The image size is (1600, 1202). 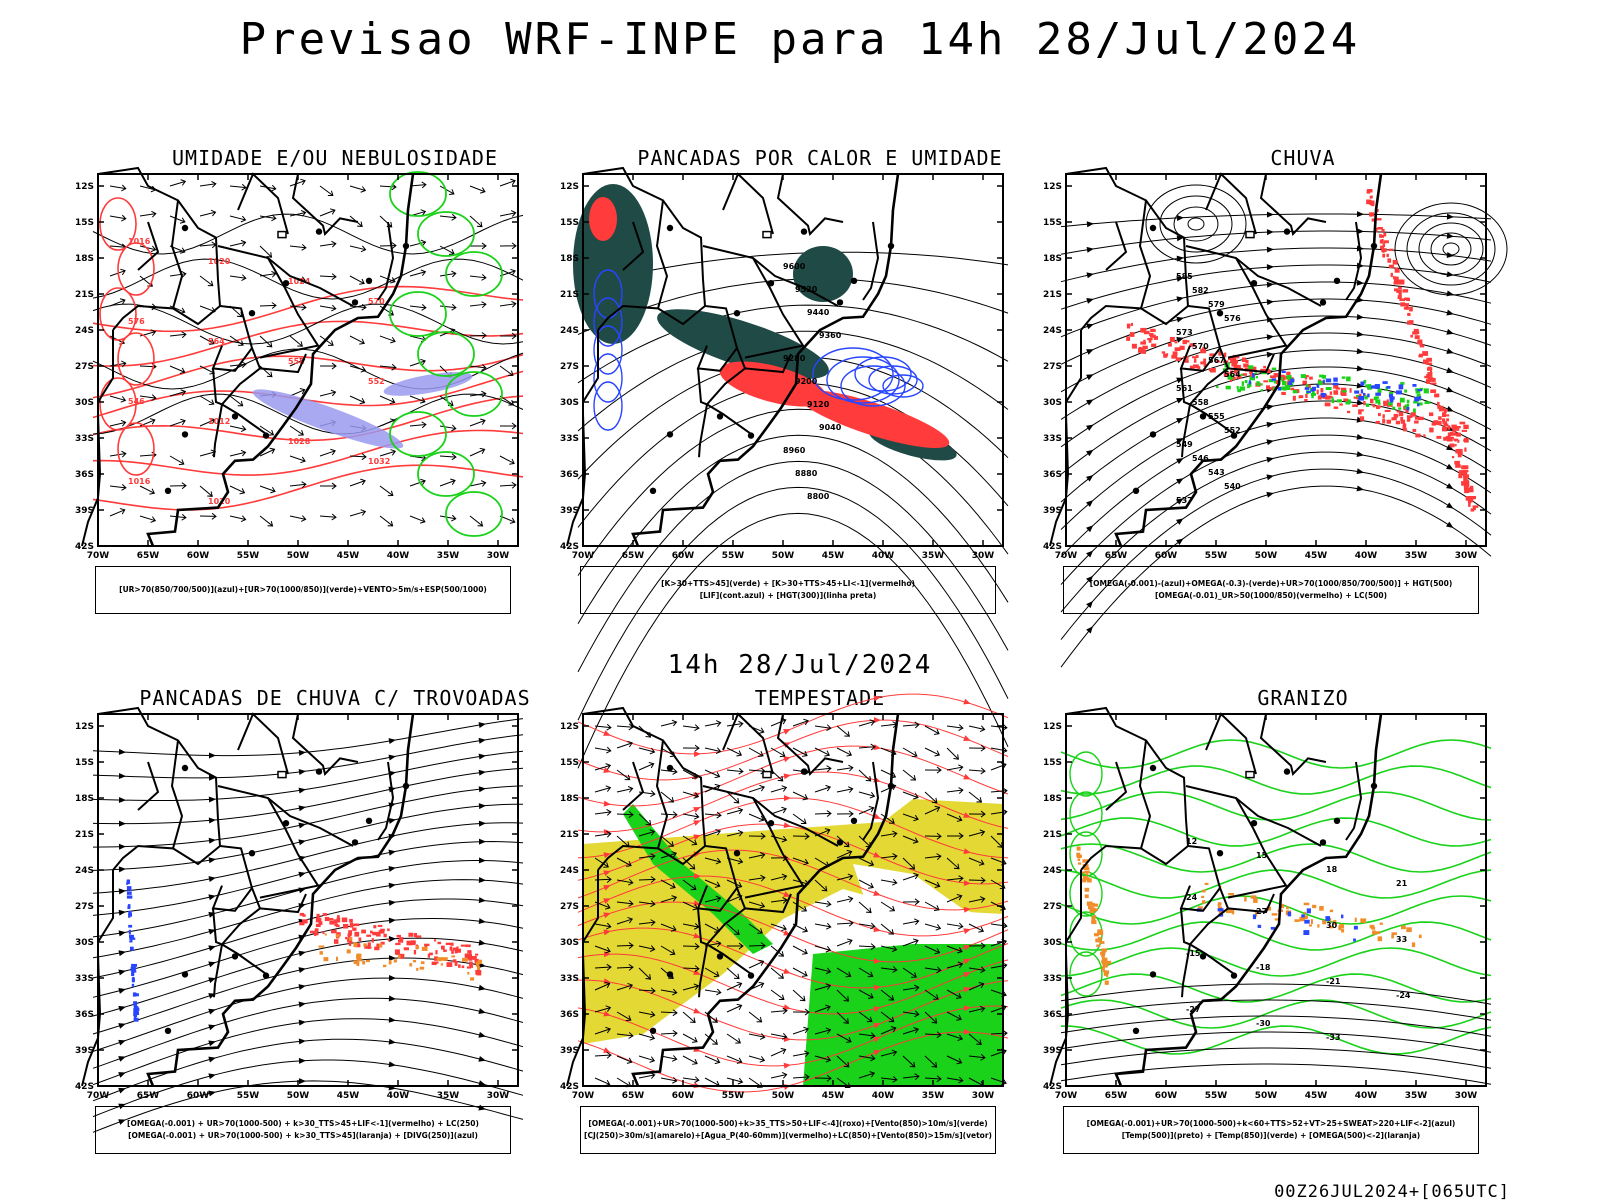 What do you see at coordinates (498, 556) in the screenshot?
I see `lon-tick-label: 30W` at bounding box center [498, 556].